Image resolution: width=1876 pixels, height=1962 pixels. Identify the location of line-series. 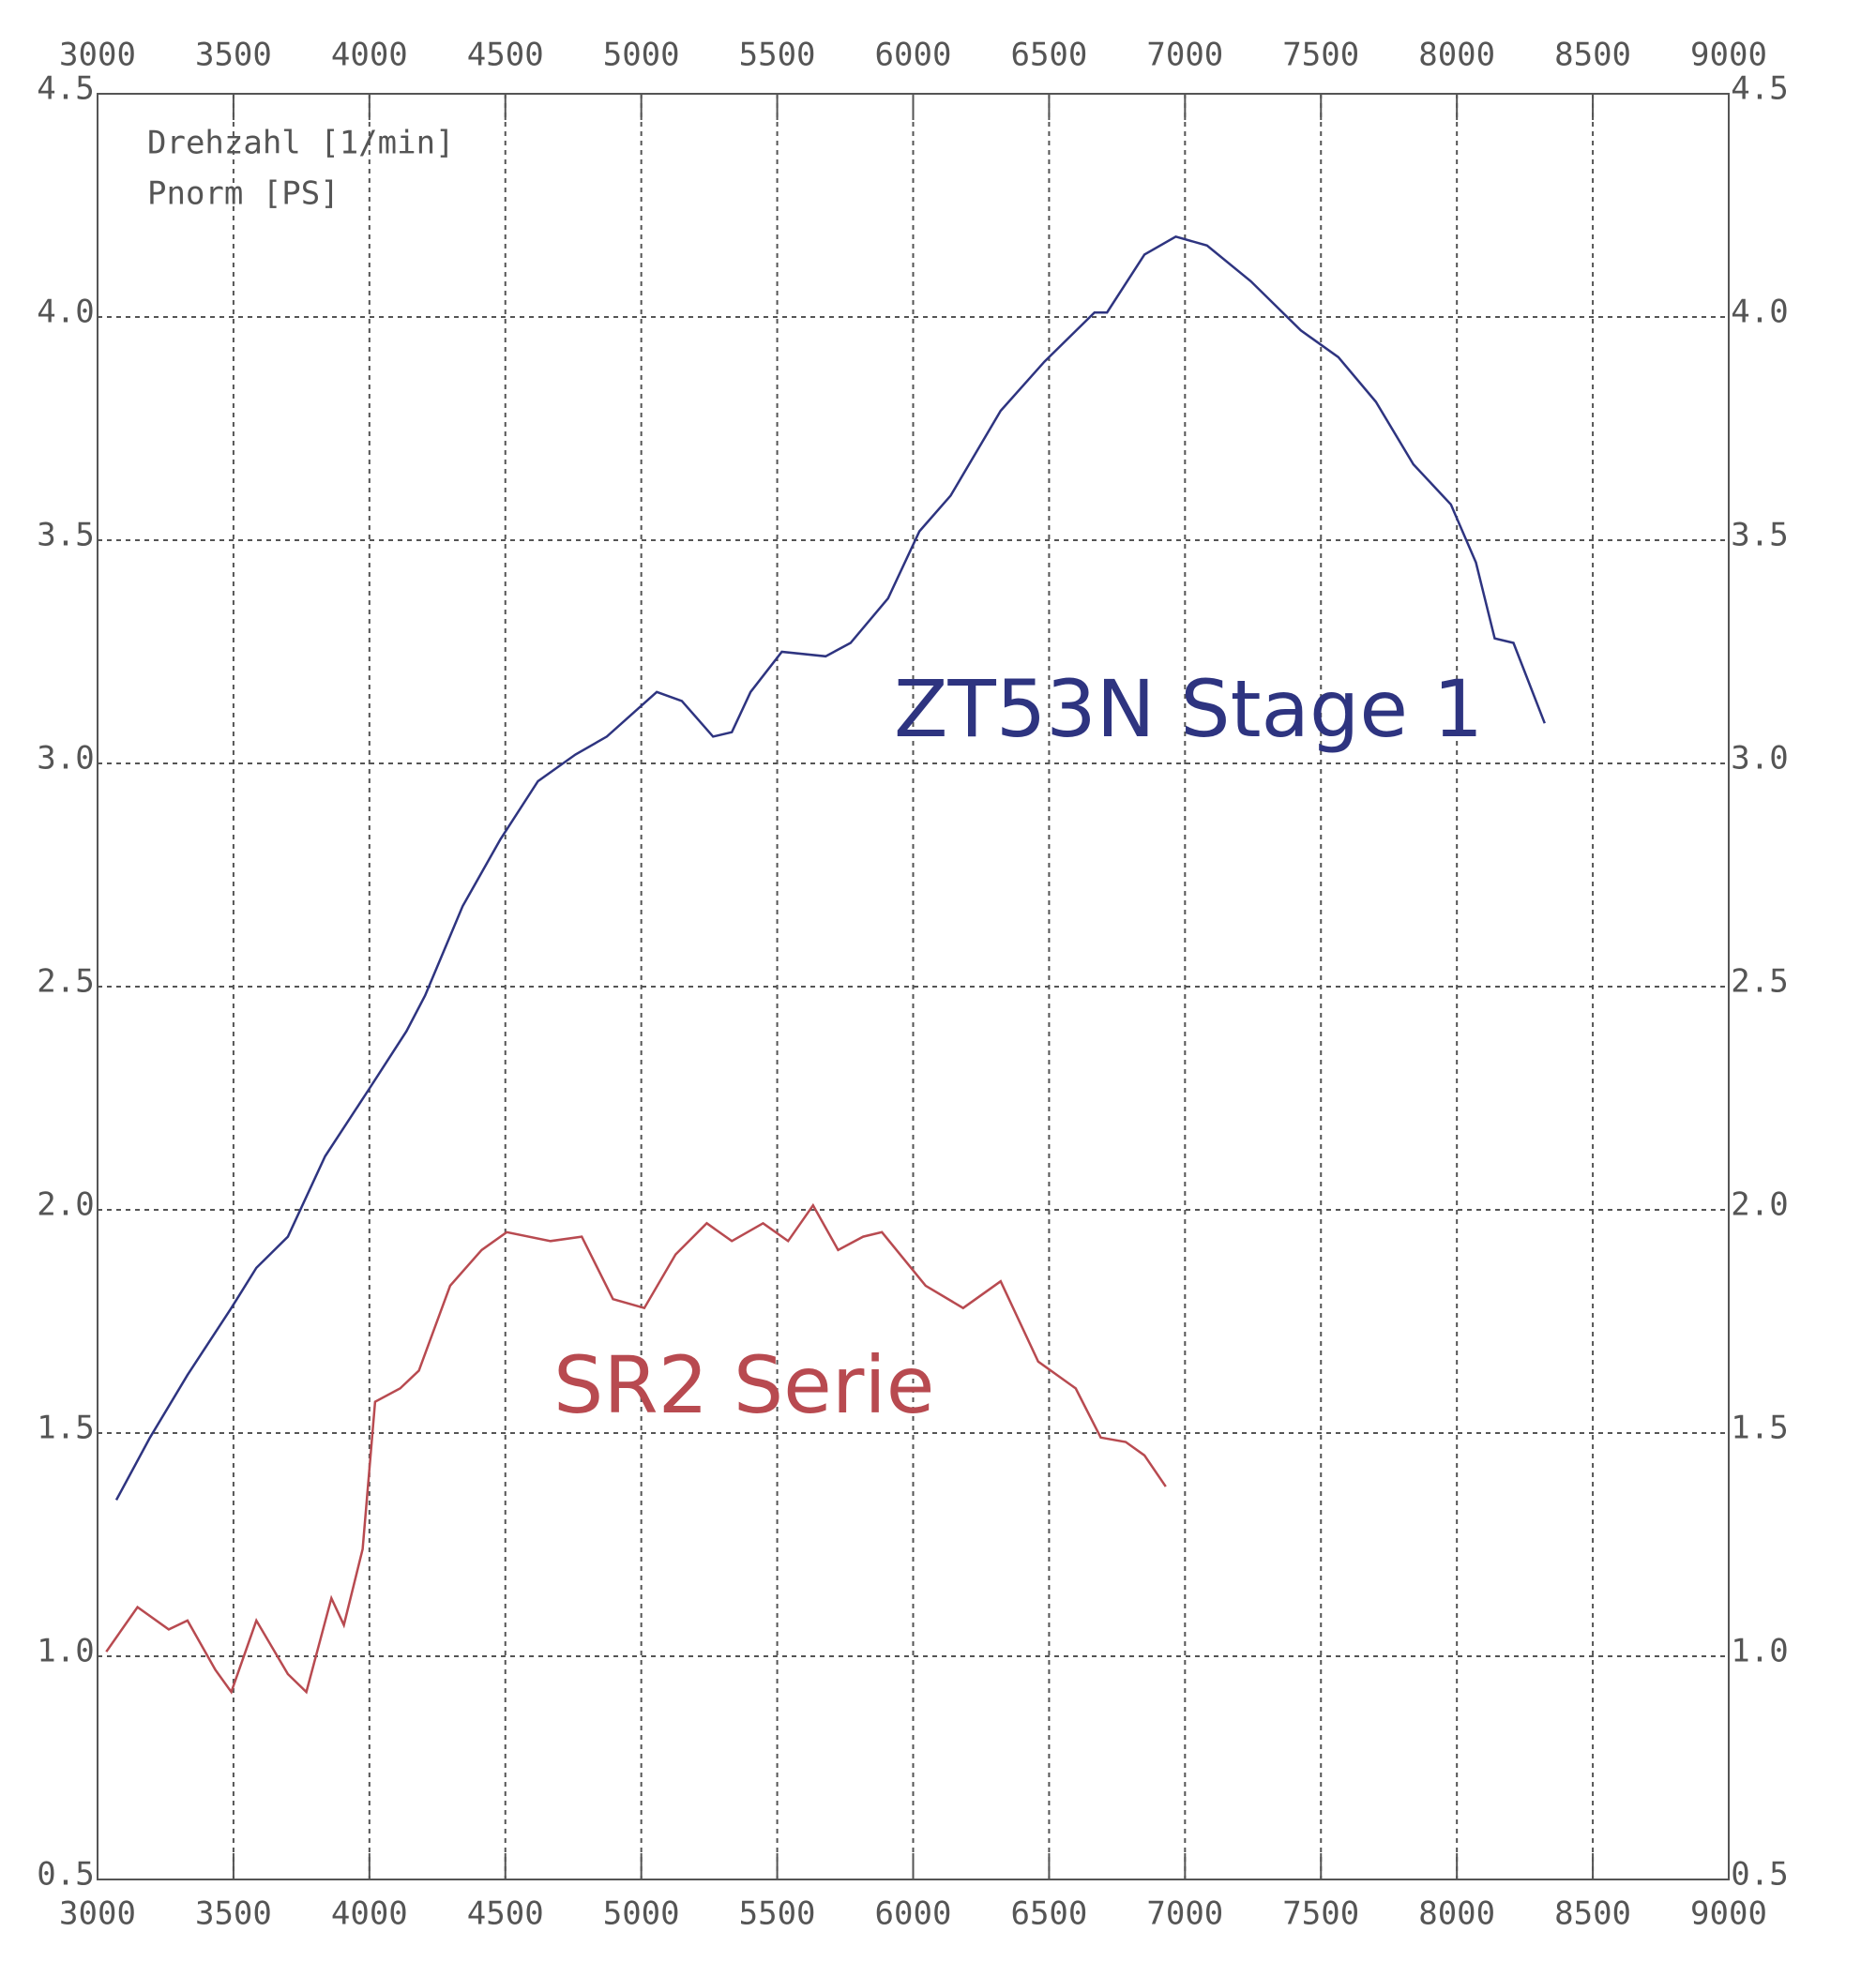
(636, 1448).